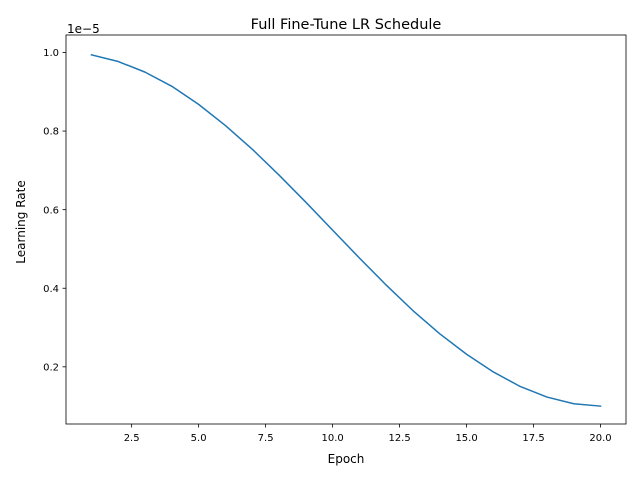 The width and height of the screenshot is (640, 480). What do you see at coordinates (332, 438) in the screenshot?
I see `x-tick-label: 10.0` at bounding box center [332, 438].